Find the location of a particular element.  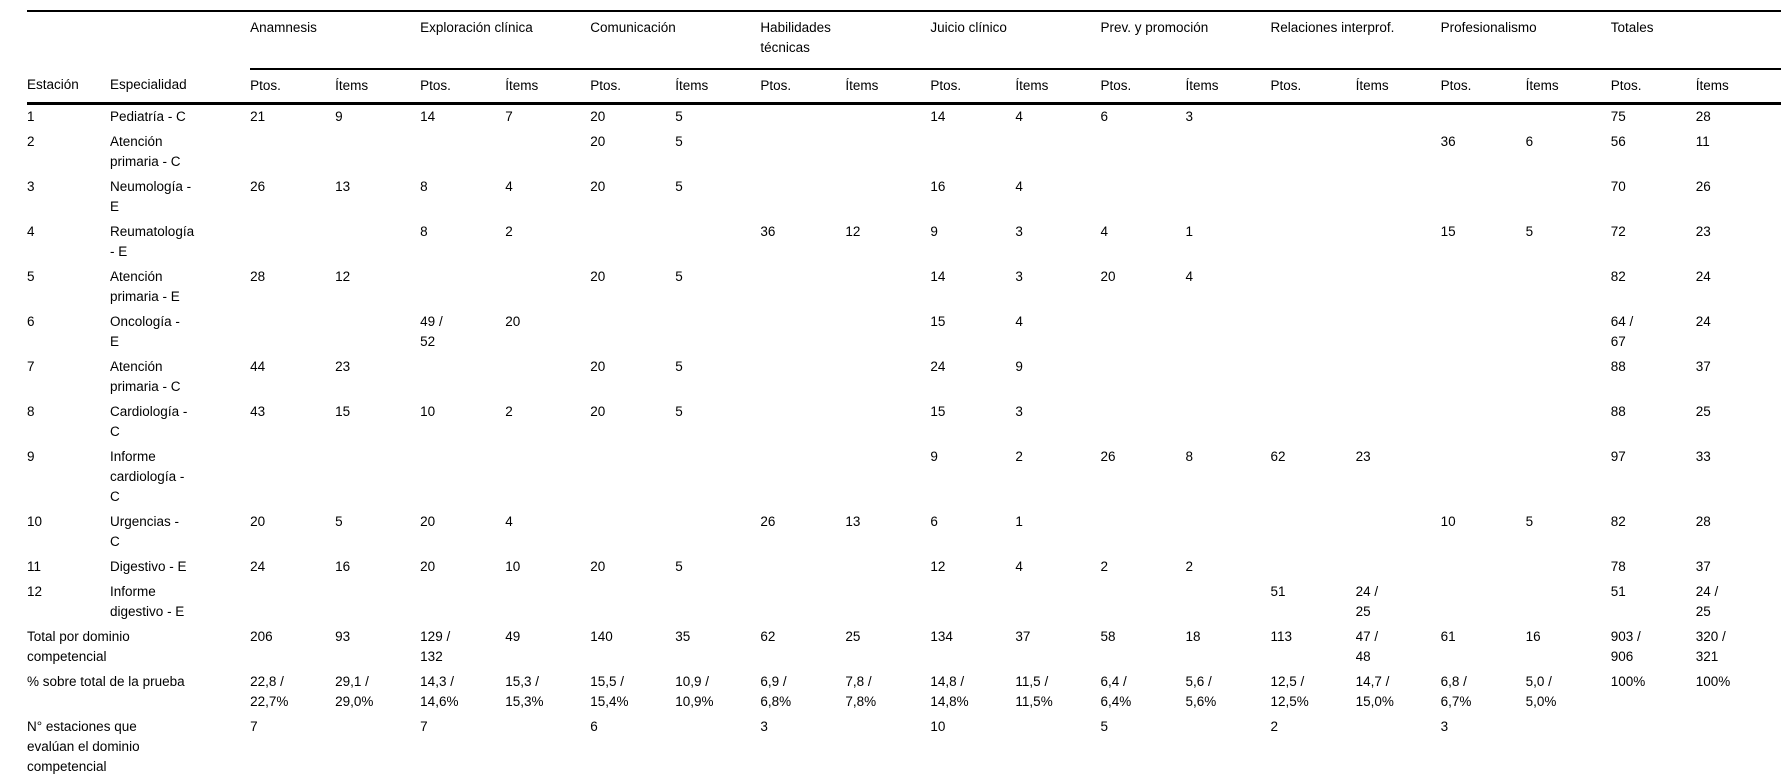

ptos-header-8: Ptos. is located at coordinates (1653, 87).